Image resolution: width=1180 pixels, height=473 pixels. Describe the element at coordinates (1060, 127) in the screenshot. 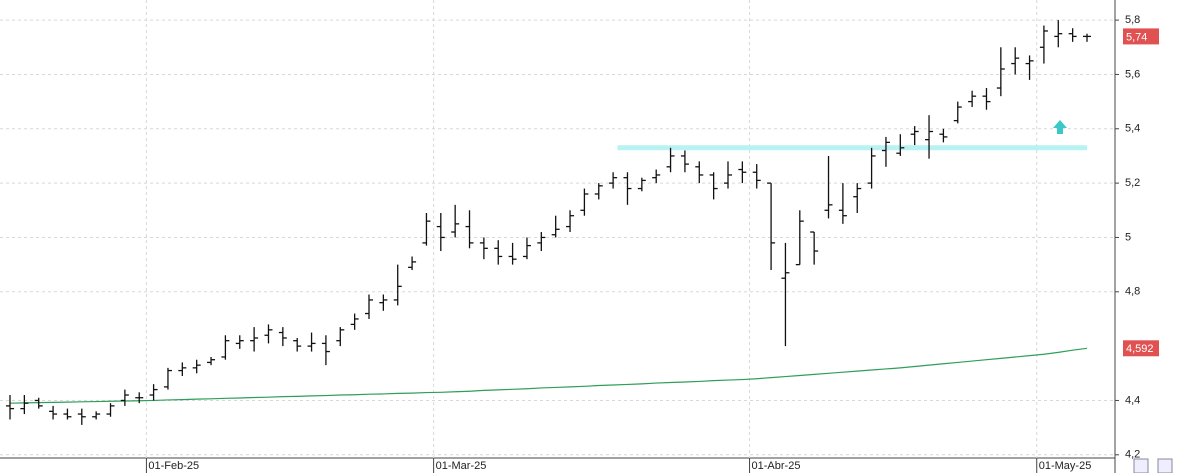

I see `up-arrow` at that location.